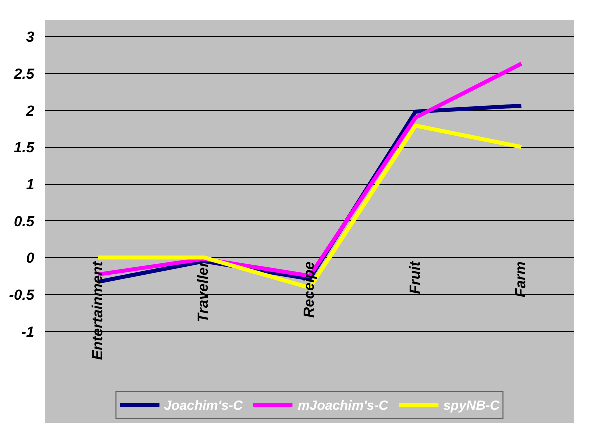  I want to click on x-tick-label: Farm, so click(522, 280).